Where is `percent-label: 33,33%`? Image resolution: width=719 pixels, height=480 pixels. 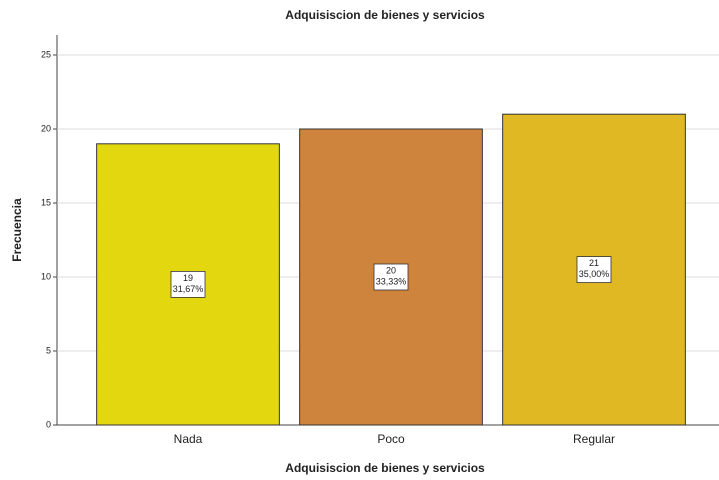 percent-label: 33,33% is located at coordinates (391, 281).